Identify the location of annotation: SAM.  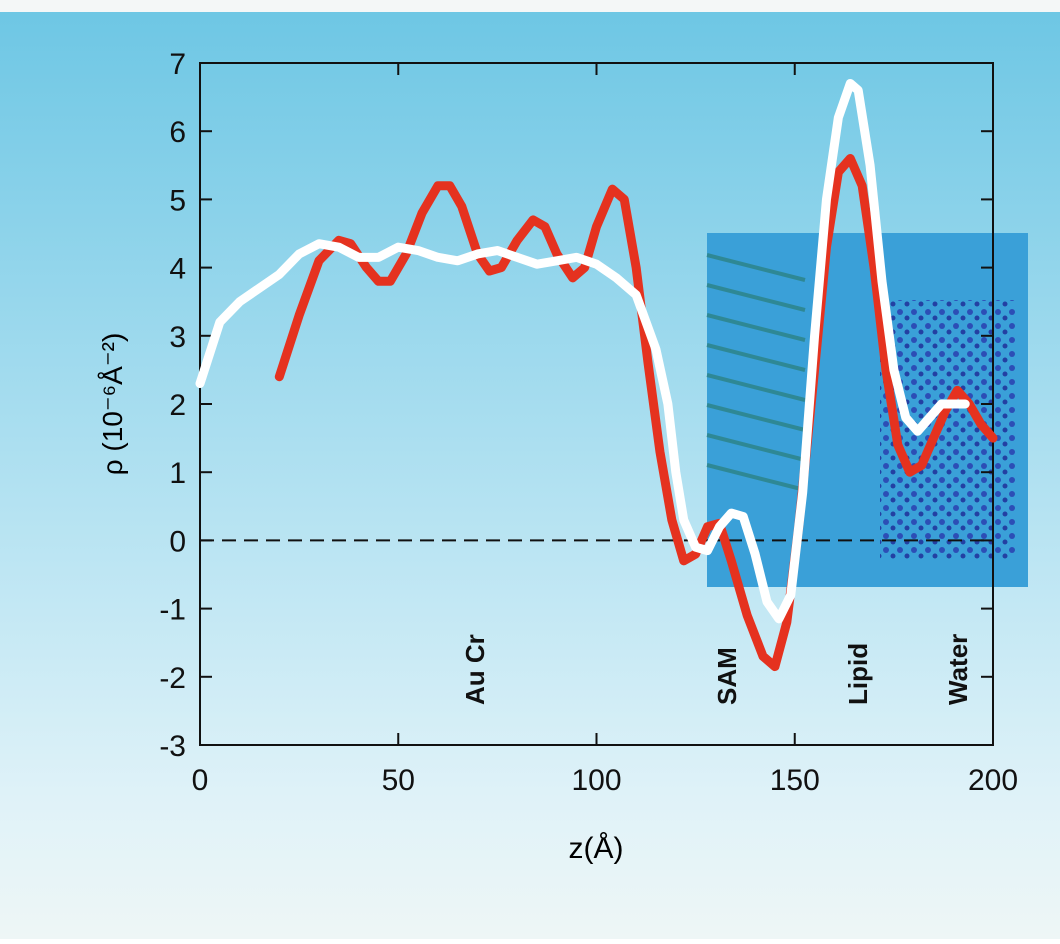
(727, 676).